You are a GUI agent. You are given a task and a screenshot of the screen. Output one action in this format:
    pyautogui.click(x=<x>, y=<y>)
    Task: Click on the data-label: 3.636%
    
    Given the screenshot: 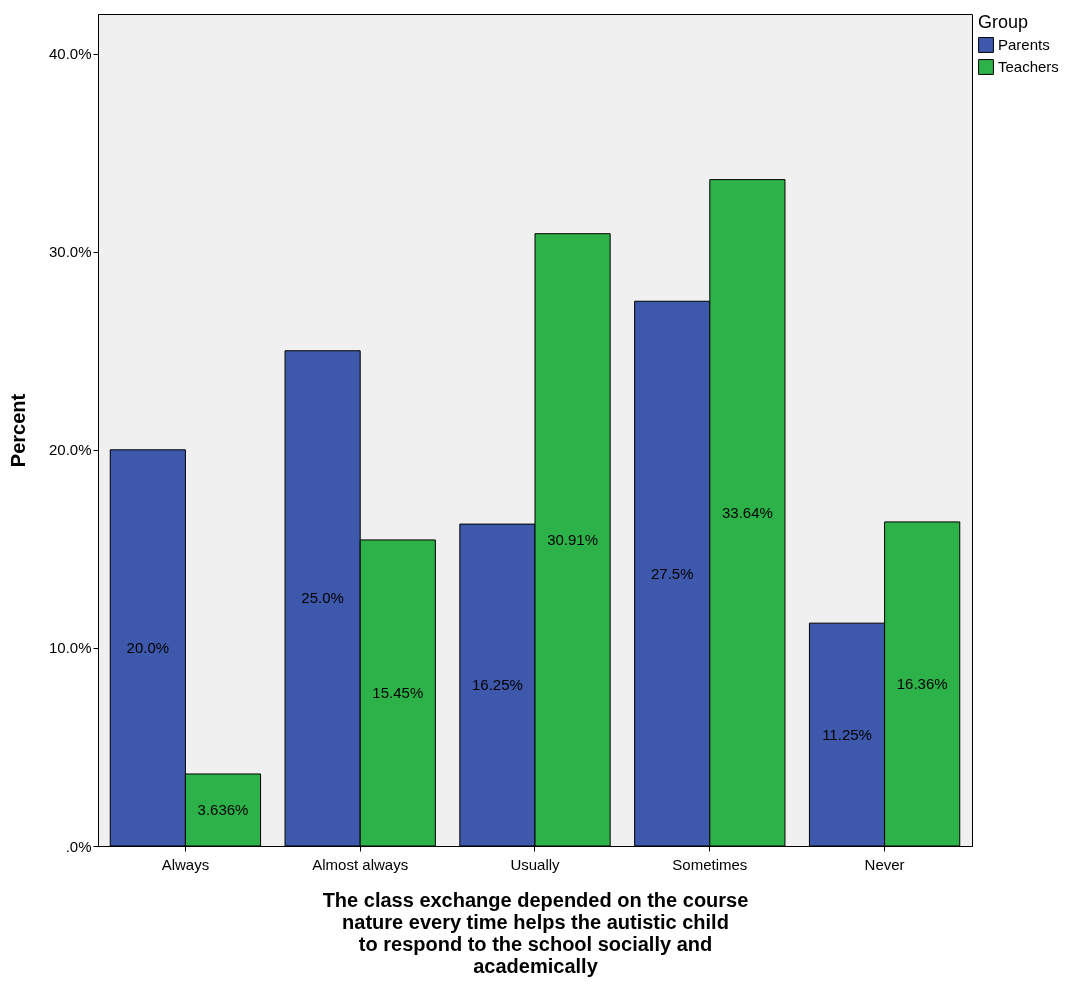 What is the action you would take?
    pyautogui.click(x=223, y=809)
    